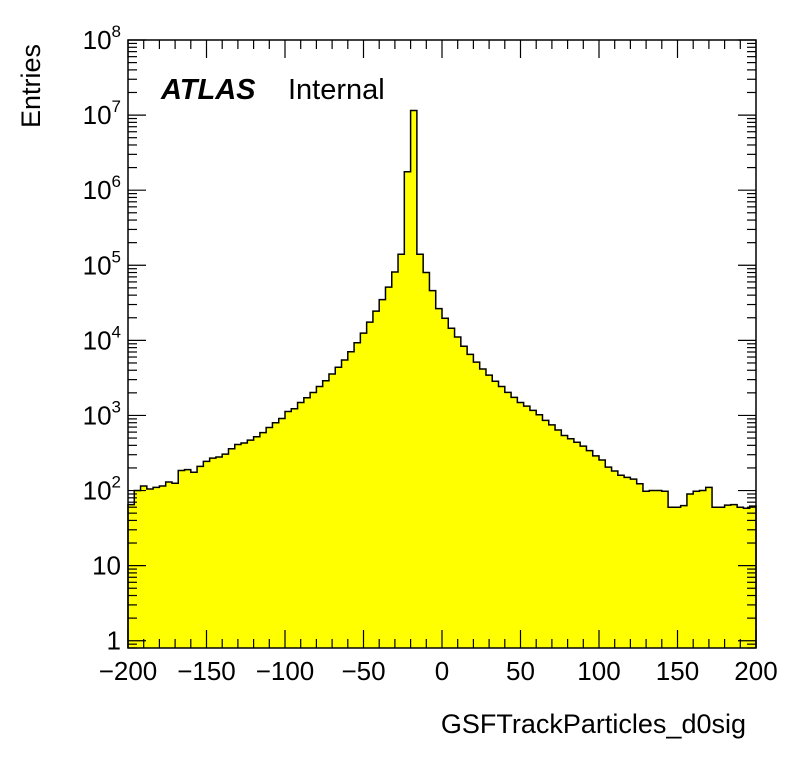  Describe the element at coordinates (128, 671) in the screenshot. I see `x-tick-label: −200` at that location.